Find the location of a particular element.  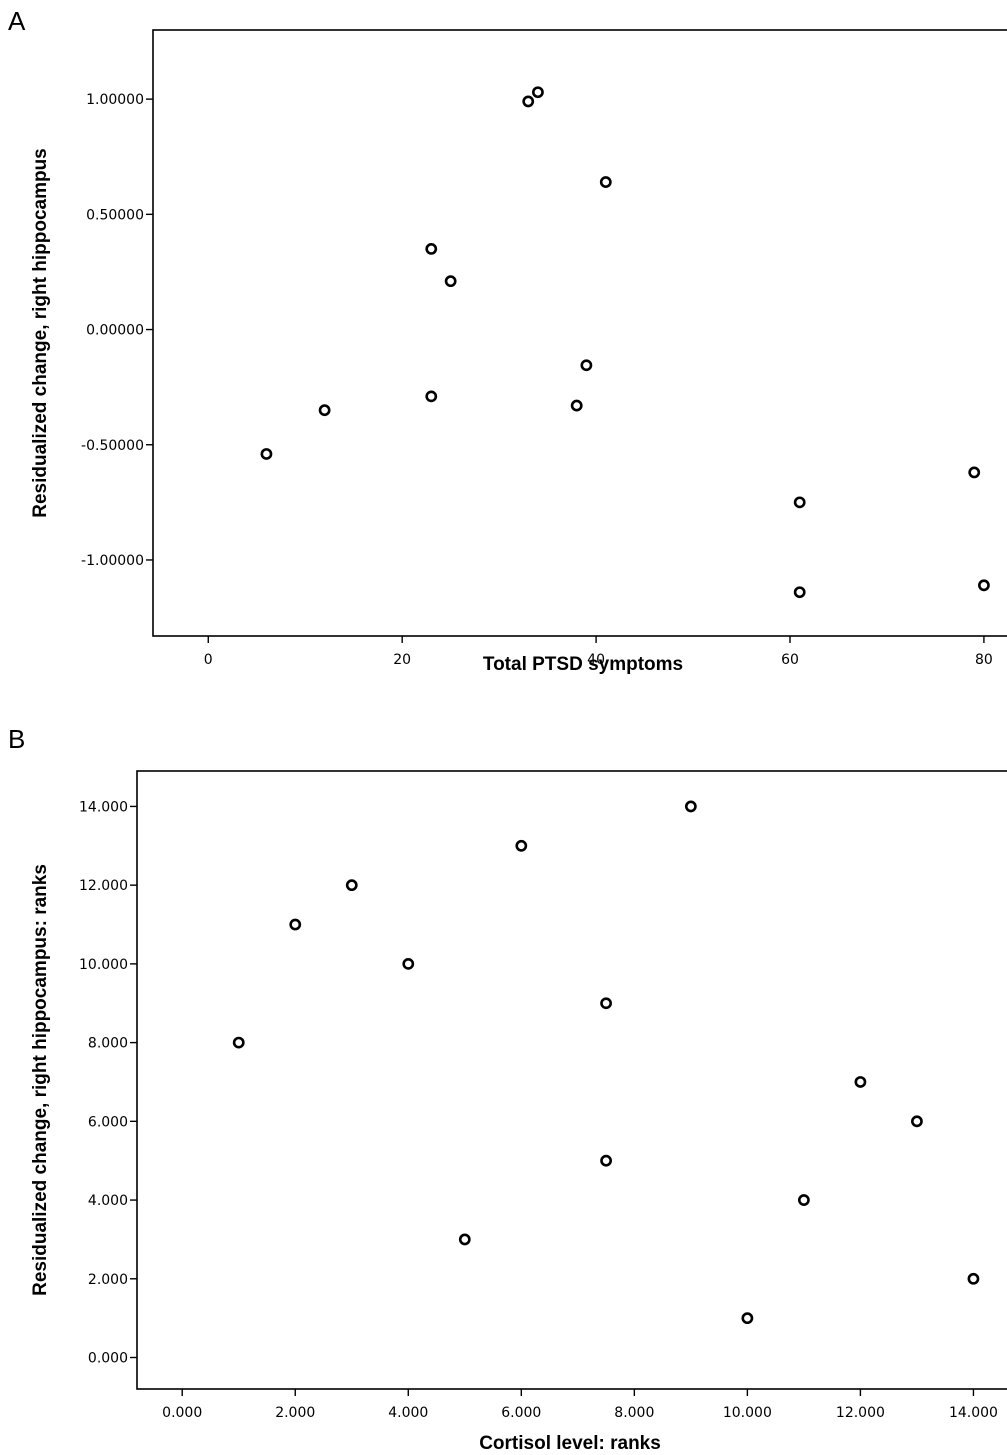

panel-a-y-tick-label: 0.50000 is located at coordinates (115, 215).